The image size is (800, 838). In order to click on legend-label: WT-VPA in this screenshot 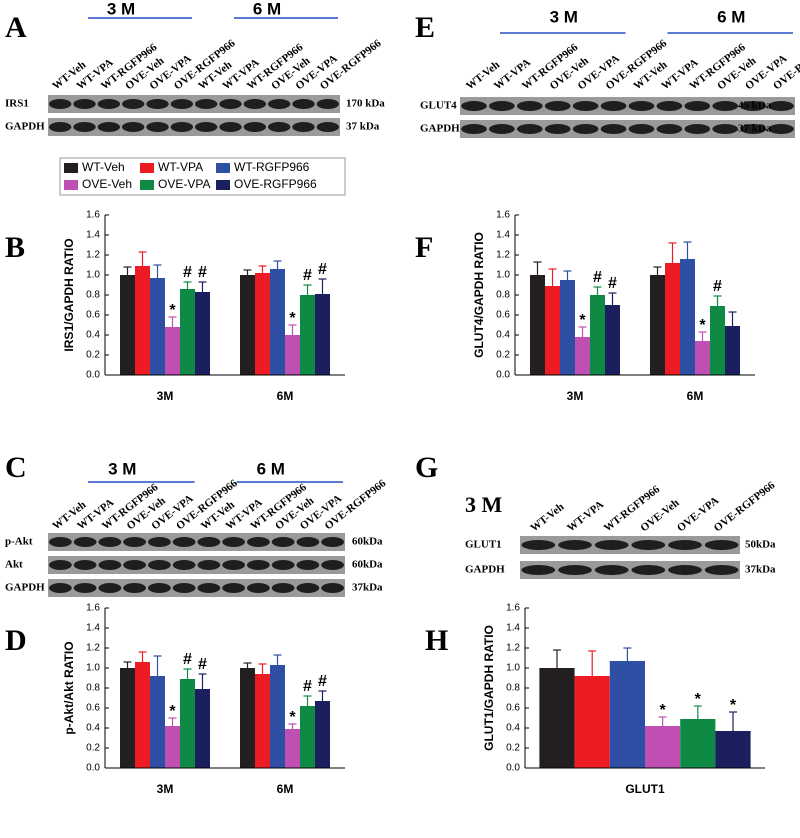, I will do `click(180, 167)`.